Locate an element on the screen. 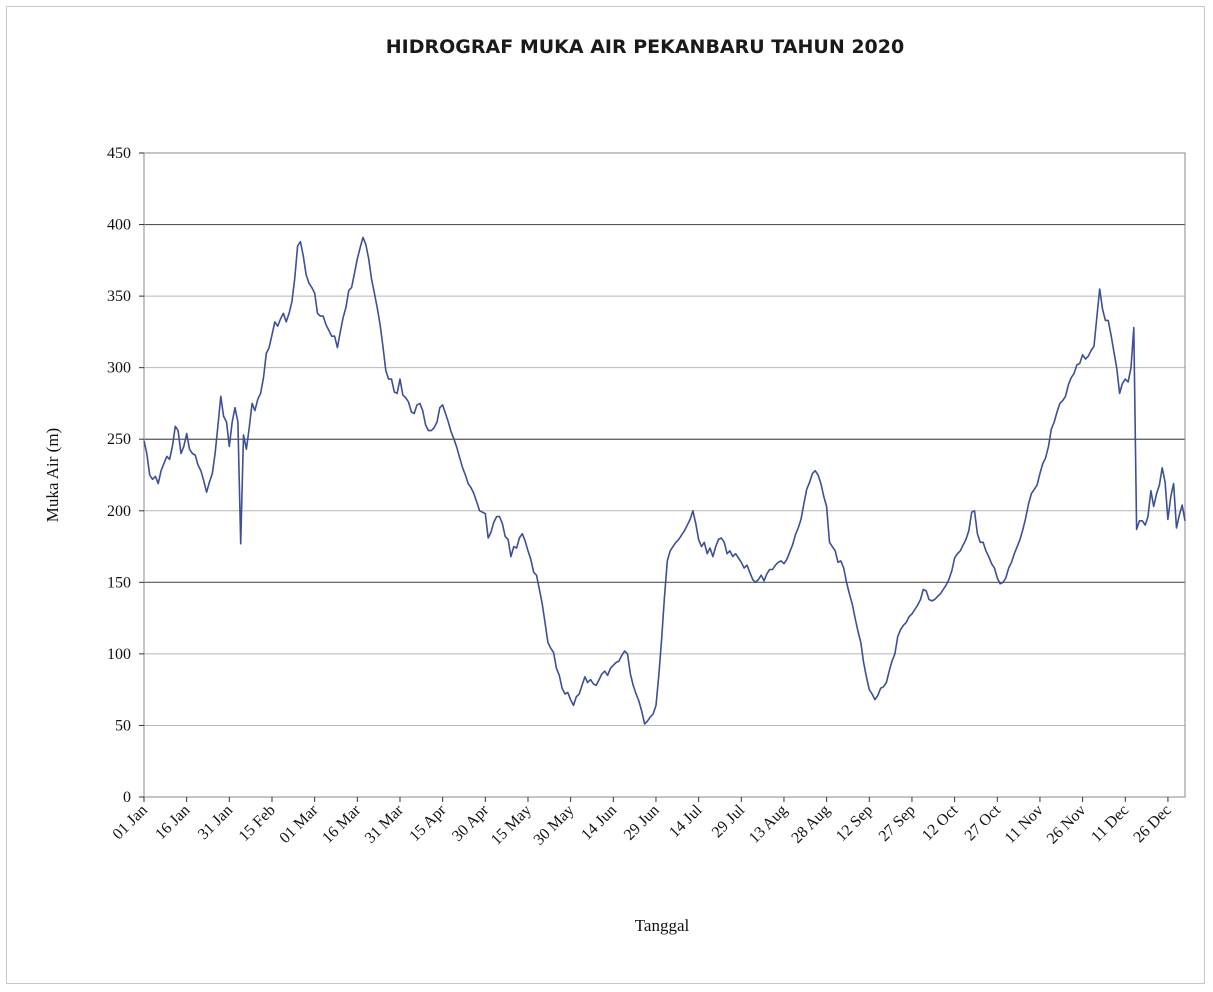 This screenshot has height=992, width=1213. x-tick-label: 11 Dec is located at coordinates (1110, 824).